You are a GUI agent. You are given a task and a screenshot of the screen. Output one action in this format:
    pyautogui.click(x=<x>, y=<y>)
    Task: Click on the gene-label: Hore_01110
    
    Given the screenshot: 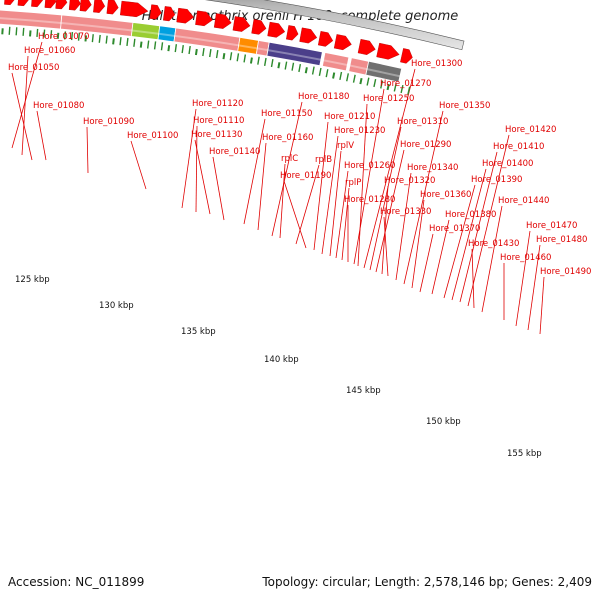 What is the action you would take?
    pyautogui.click(x=218, y=121)
    